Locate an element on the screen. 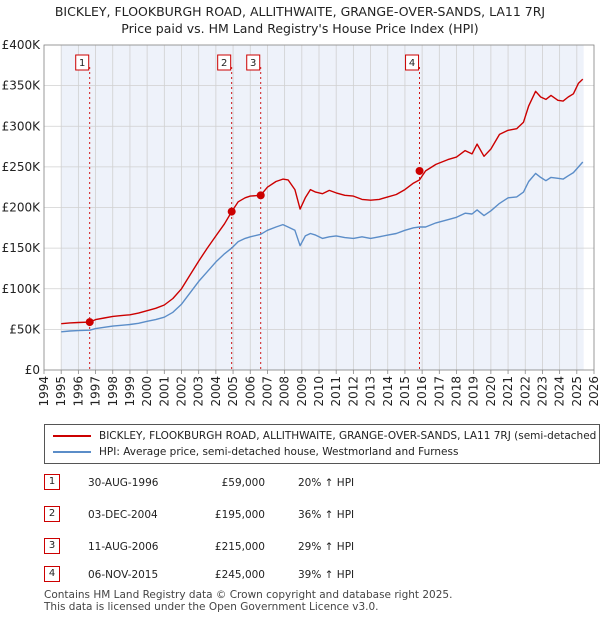  sale-price: £215,000 is located at coordinates (239, 547).